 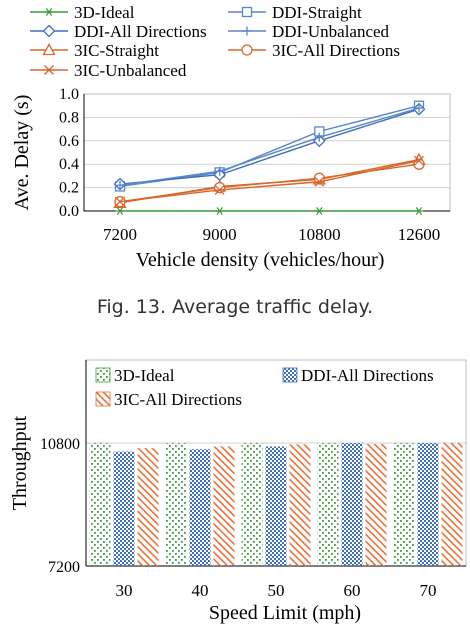 I want to click on x-tick-label: 60, so click(x=352, y=590).